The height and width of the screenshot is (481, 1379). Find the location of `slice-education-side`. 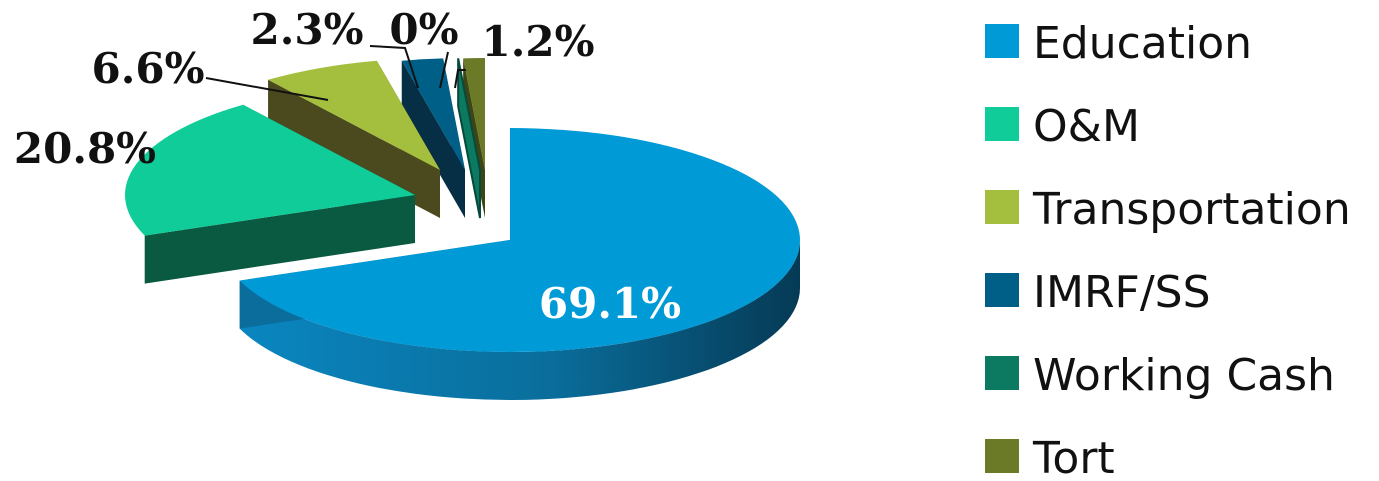

slice-education-side is located at coordinates (520, 320).